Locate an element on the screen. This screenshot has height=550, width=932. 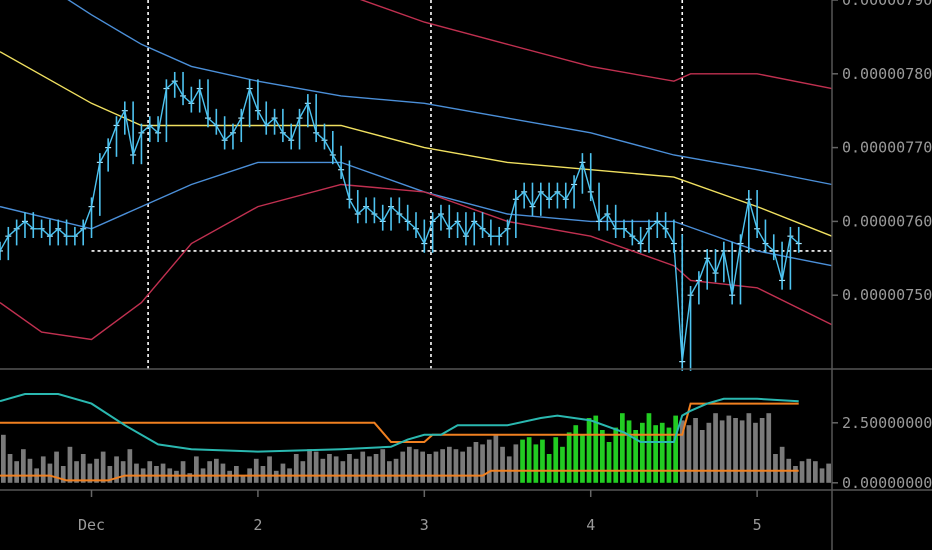
time-tick-label-0: Dec is located at coordinates (91, 525).